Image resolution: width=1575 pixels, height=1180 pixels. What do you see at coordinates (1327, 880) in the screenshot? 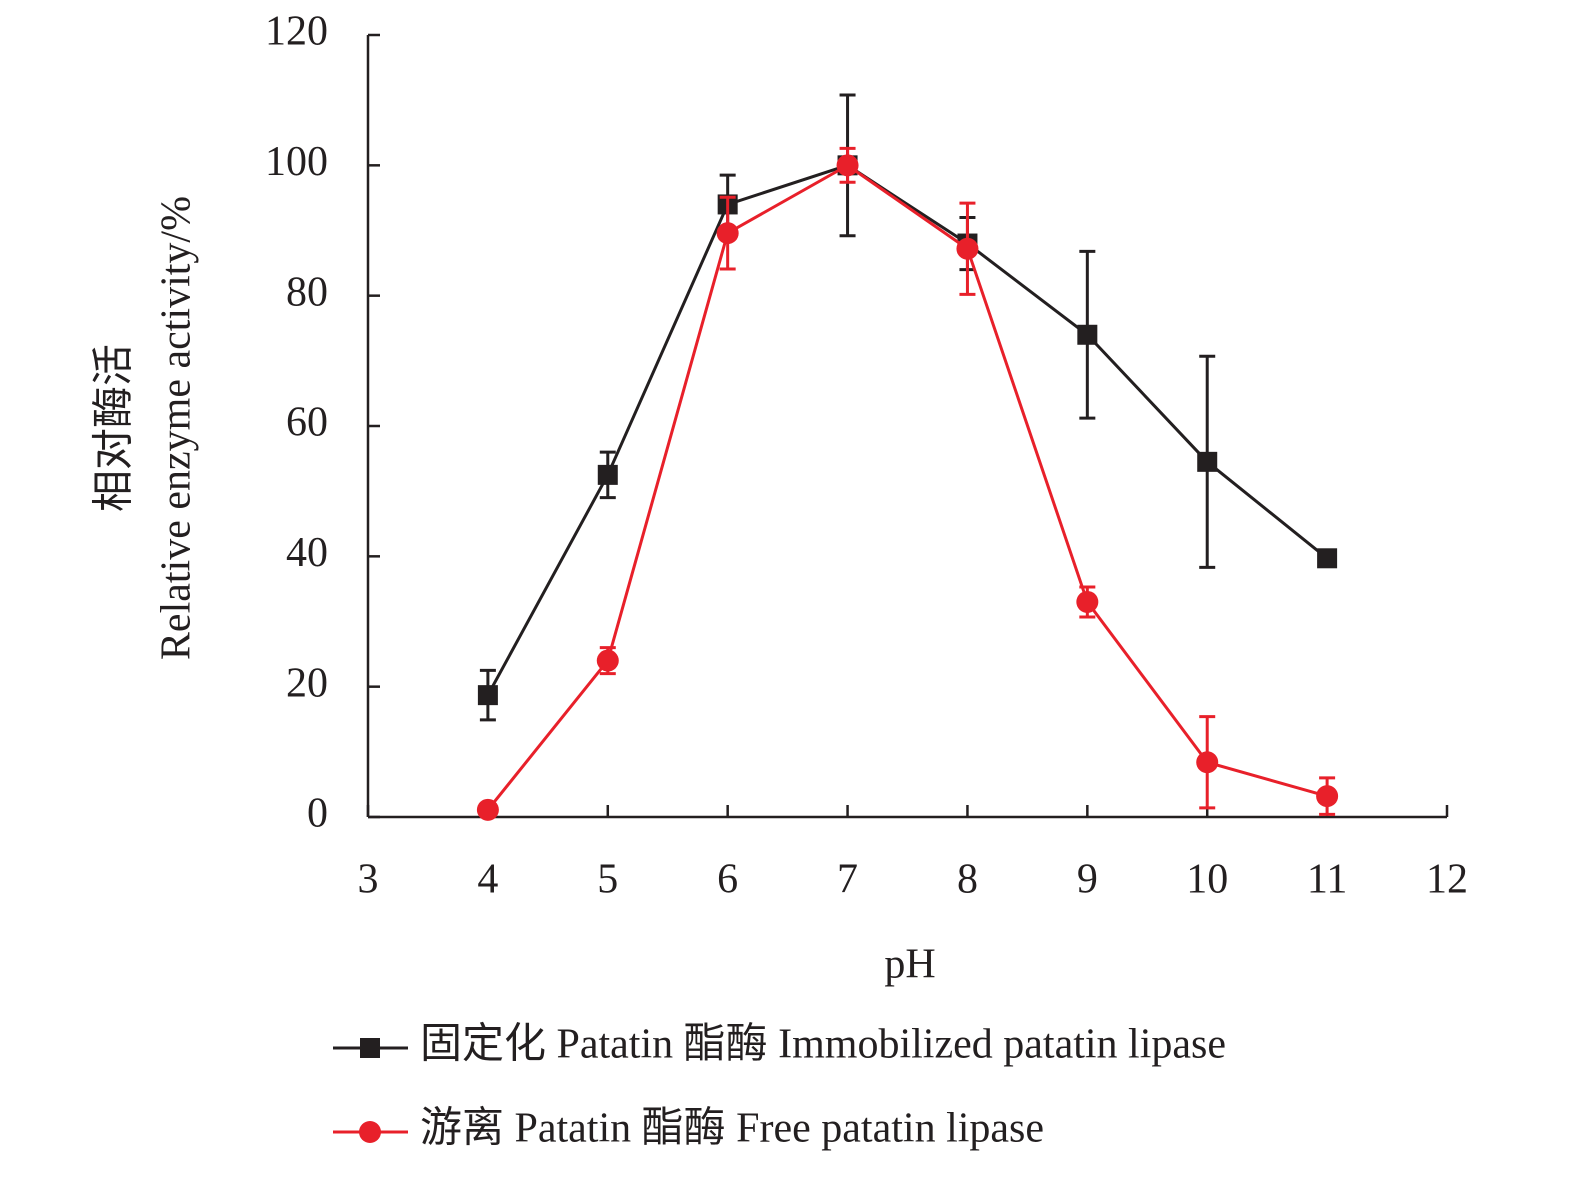
I see `x-tick-label: 11` at bounding box center [1327, 880].